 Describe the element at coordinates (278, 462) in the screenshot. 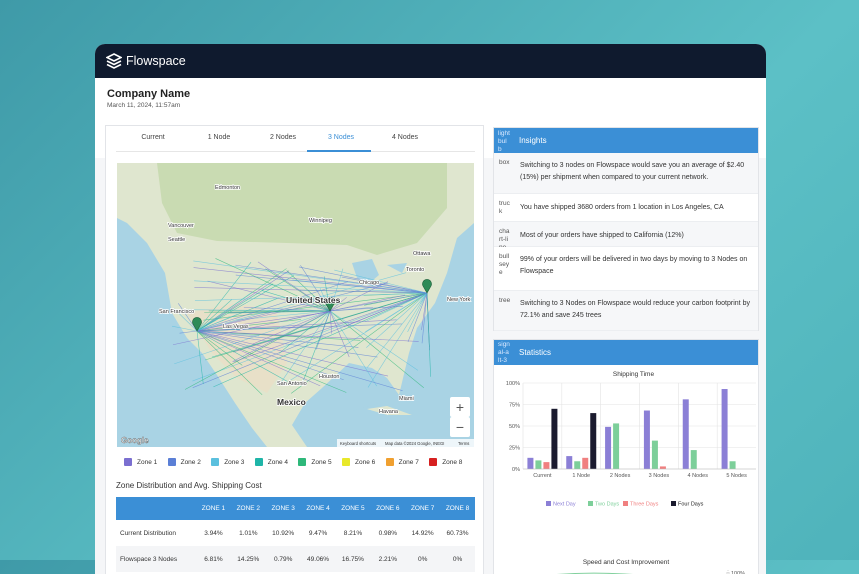

I see `zone-label: Zone 4` at that location.